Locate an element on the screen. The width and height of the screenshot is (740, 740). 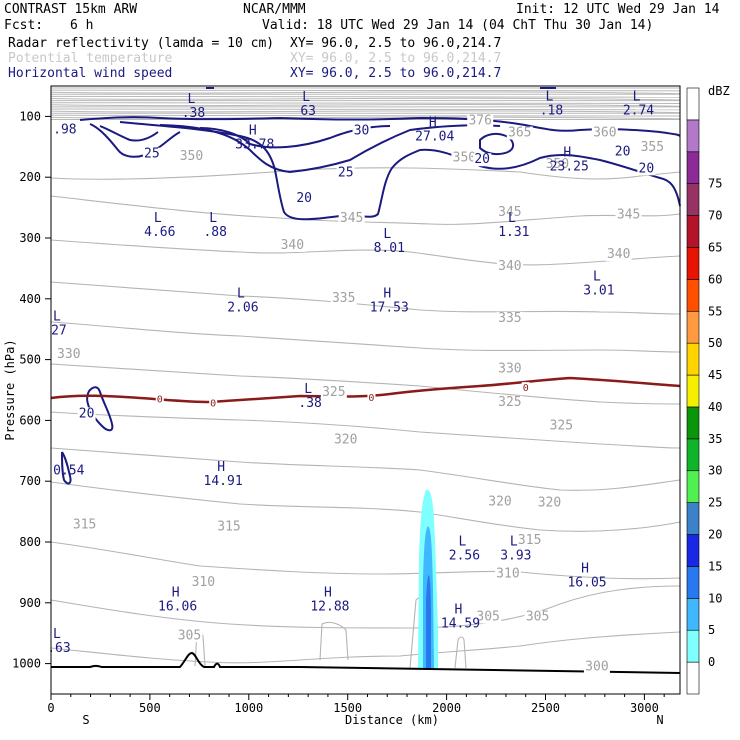
extremum-value: 14.59 is located at coordinates (460, 624).